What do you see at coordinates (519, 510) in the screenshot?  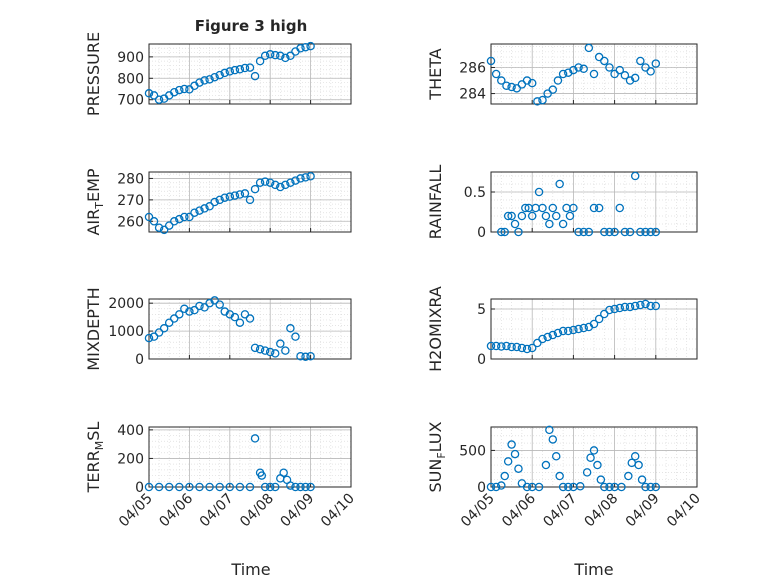 I see `x-tick-label: 04/06` at bounding box center [519, 510].